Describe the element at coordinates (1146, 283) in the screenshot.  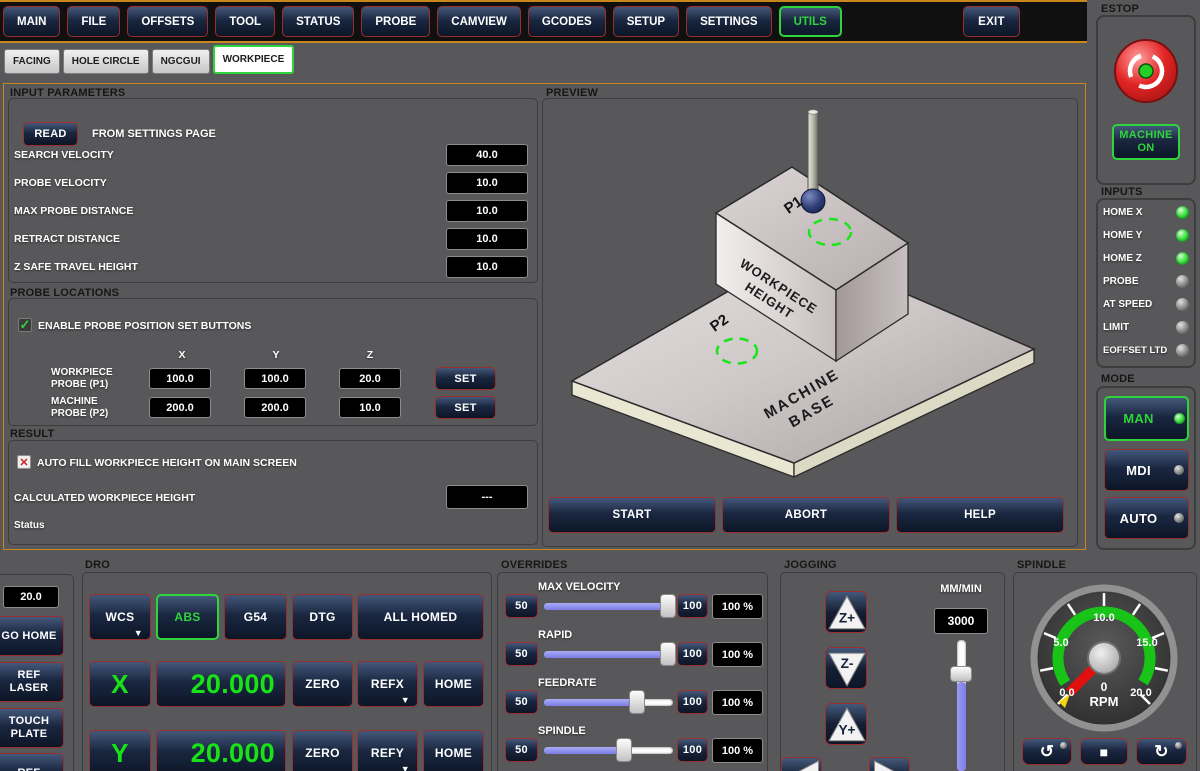
I see `inputs-box` at that location.